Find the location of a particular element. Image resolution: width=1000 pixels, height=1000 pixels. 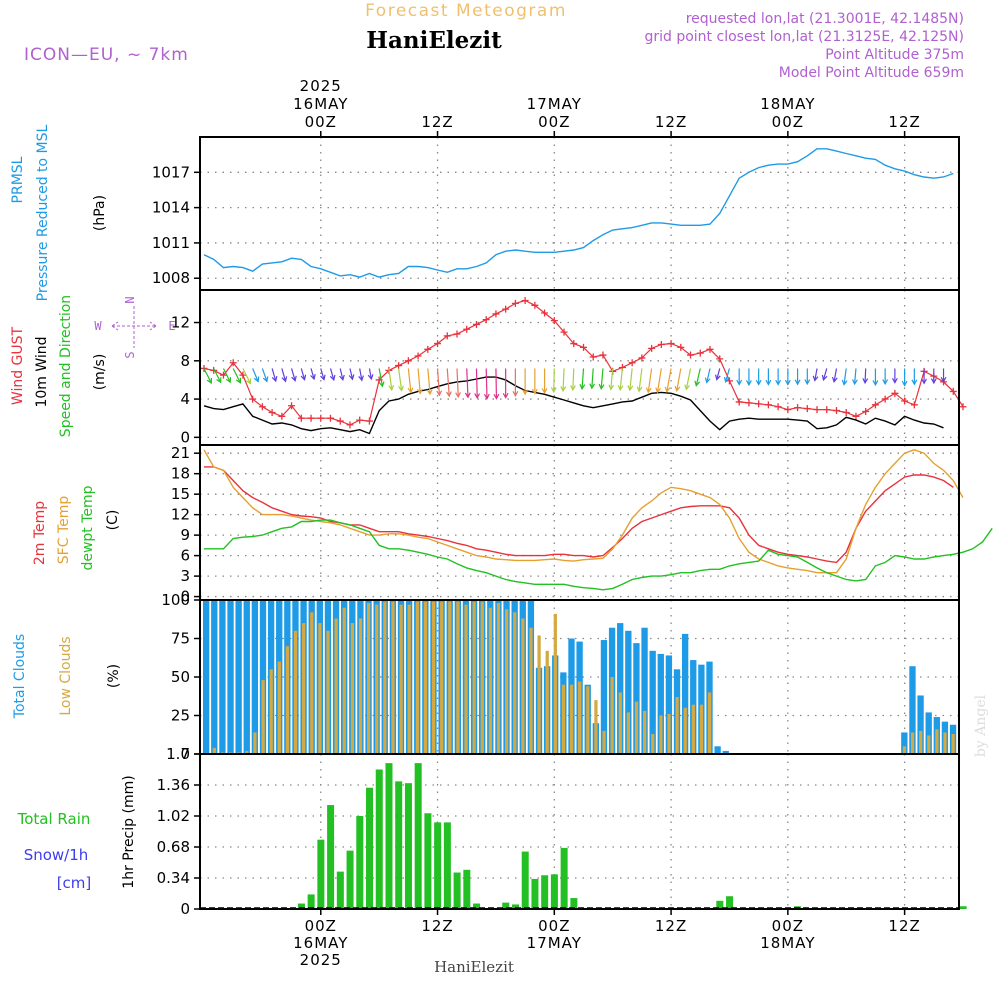

model-altitude: Model Point Altitude 659m is located at coordinates (871, 73).